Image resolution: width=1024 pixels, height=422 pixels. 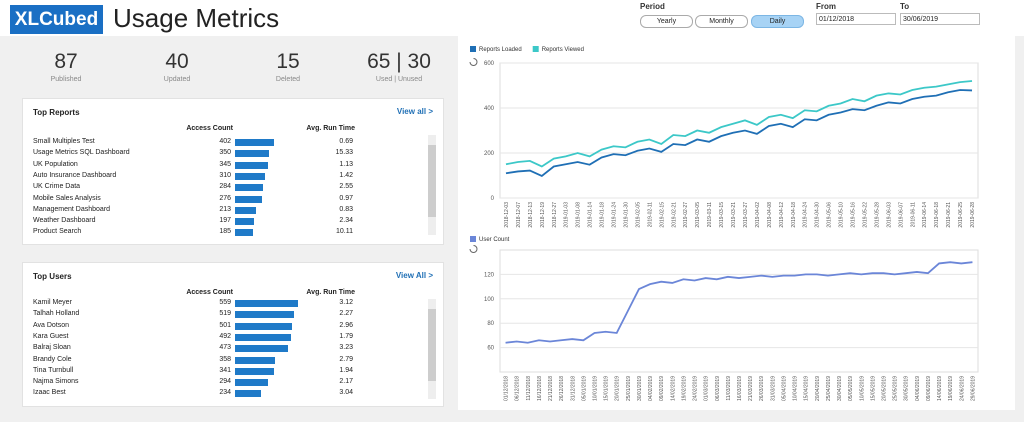 I want to click on refresh-icon, so click(x=473, y=249).